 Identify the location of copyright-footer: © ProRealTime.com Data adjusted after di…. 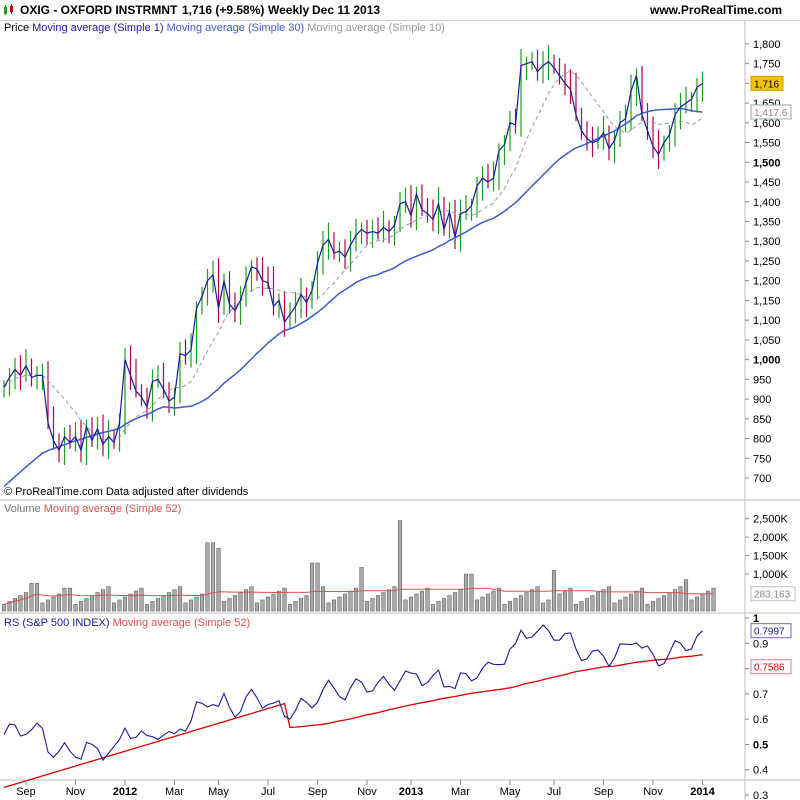
(126, 492).